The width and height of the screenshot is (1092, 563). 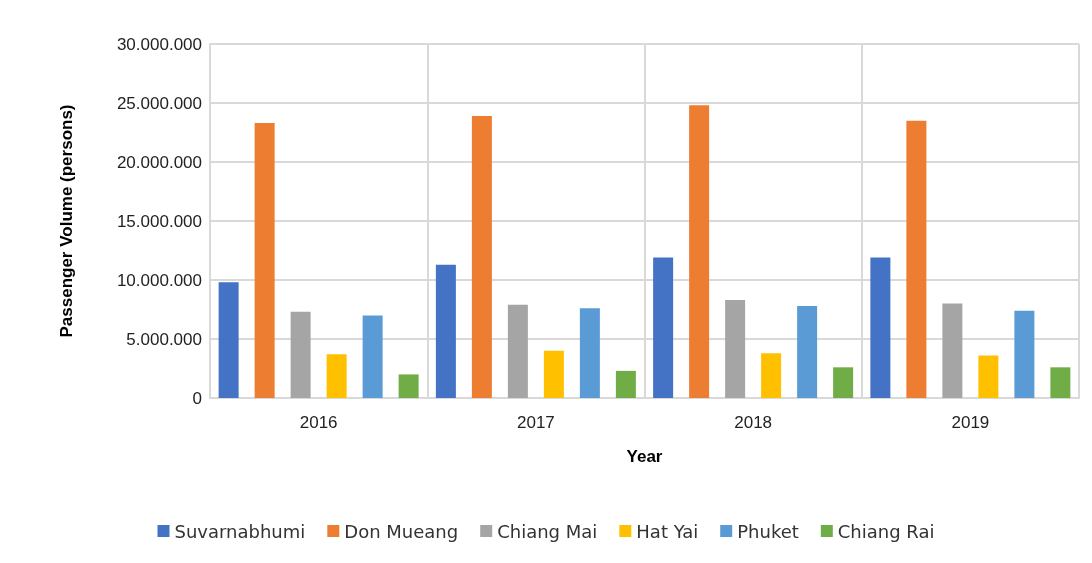 What do you see at coordinates (66, 221) in the screenshot?
I see `y-axis-title: Passenger Volume (persons)` at bounding box center [66, 221].